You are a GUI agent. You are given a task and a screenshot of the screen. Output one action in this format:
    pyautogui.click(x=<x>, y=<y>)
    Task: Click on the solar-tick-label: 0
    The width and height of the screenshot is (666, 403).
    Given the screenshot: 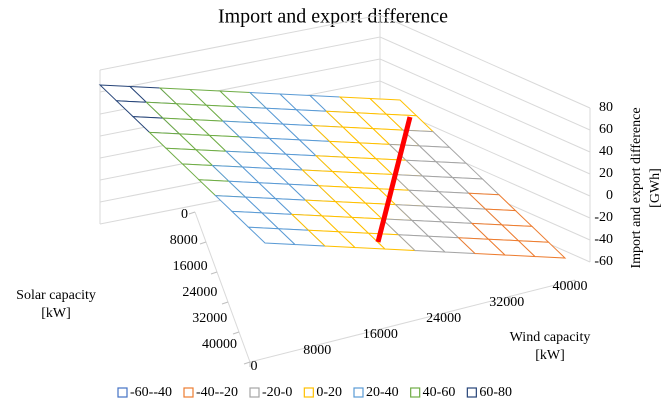 What is the action you would take?
    pyautogui.click(x=184, y=214)
    